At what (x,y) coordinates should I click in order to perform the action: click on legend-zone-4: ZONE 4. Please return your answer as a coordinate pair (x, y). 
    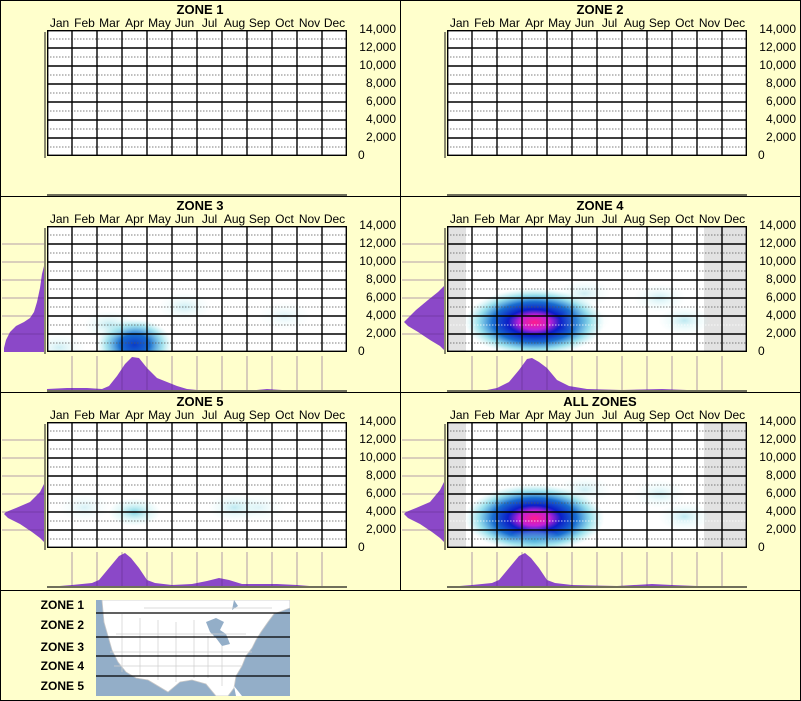
    Looking at the image, I should click on (62, 666).